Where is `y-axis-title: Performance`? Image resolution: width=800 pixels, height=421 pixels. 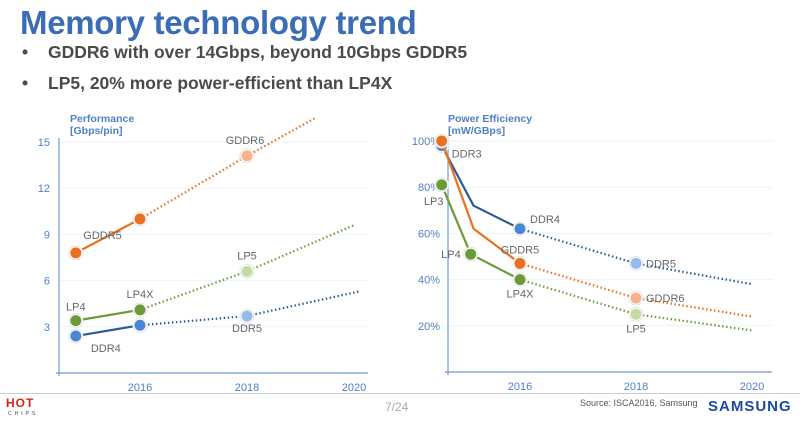
y-axis-title: Performance is located at coordinates (102, 119).